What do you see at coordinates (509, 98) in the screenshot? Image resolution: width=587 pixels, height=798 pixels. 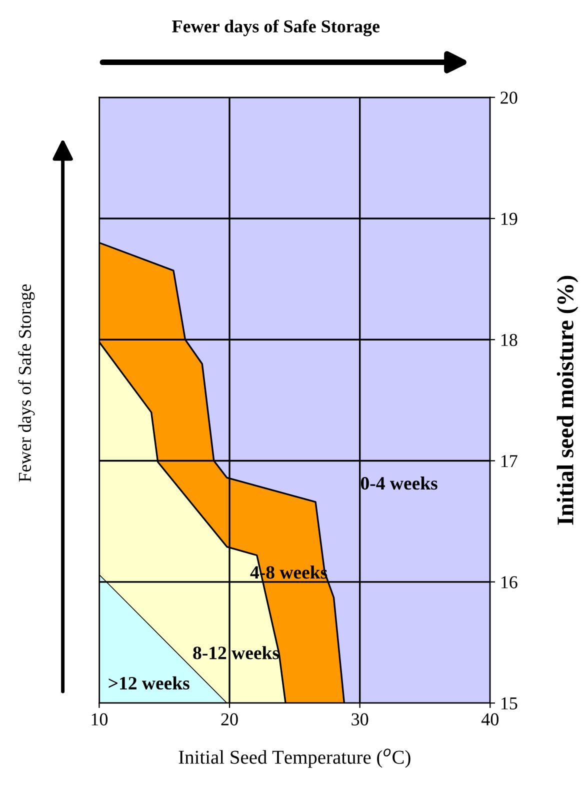 I see `y-tick-label: 20` at bounding box center [509, 98].